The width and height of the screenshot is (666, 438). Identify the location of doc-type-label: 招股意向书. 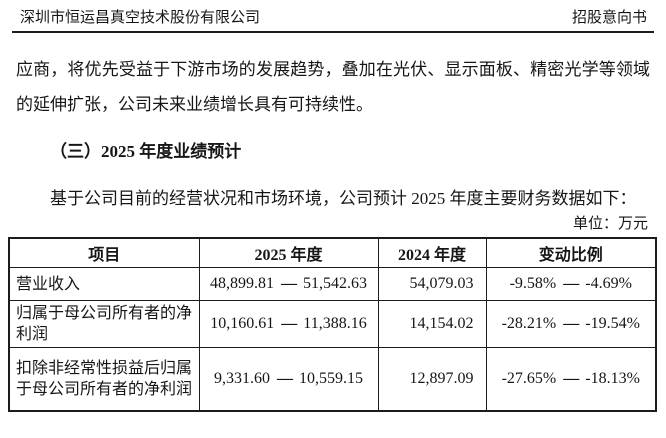
(609, 18).